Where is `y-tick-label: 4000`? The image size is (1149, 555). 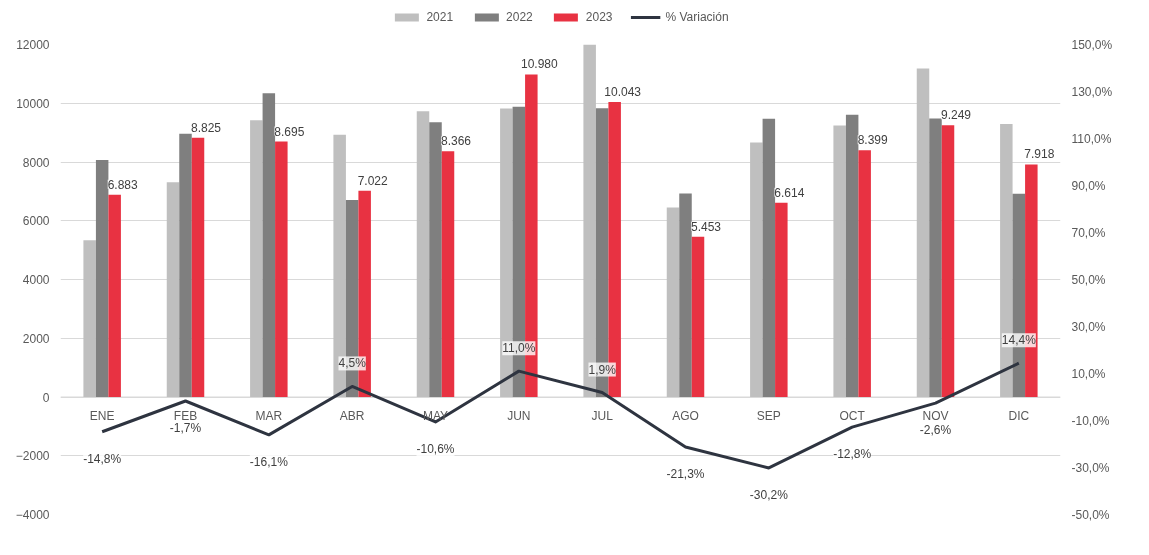 y-tick-label: 4000 is located at coordinates (36, 280).